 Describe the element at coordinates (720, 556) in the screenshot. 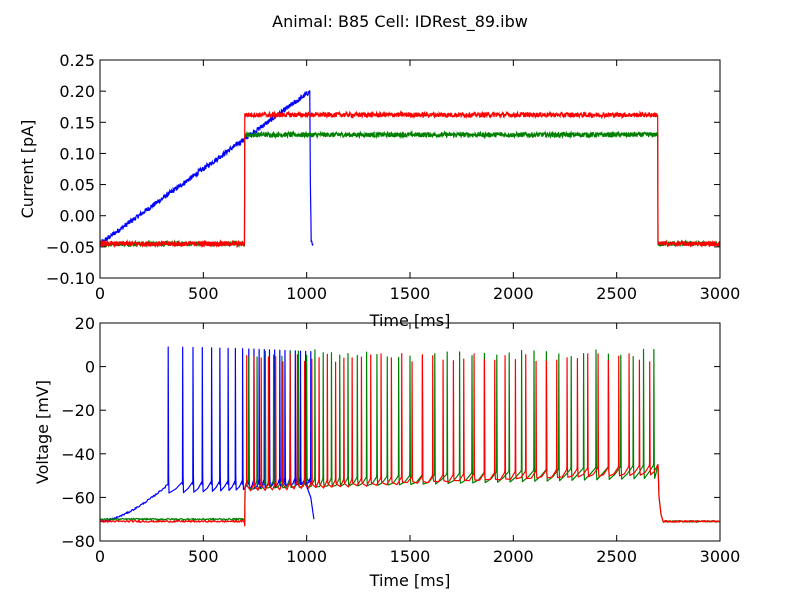

I see `voltage-x-tick-label: 3000` at that location.